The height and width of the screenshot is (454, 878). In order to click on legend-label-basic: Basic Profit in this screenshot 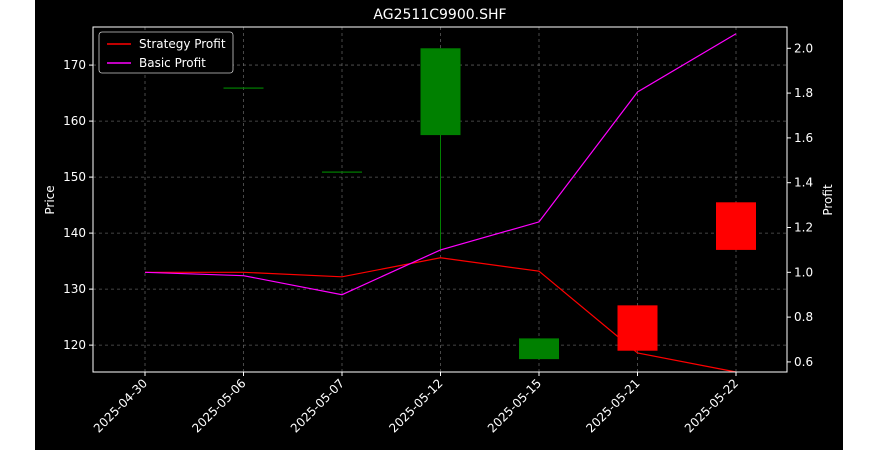, I will do `click(172, 63)`.